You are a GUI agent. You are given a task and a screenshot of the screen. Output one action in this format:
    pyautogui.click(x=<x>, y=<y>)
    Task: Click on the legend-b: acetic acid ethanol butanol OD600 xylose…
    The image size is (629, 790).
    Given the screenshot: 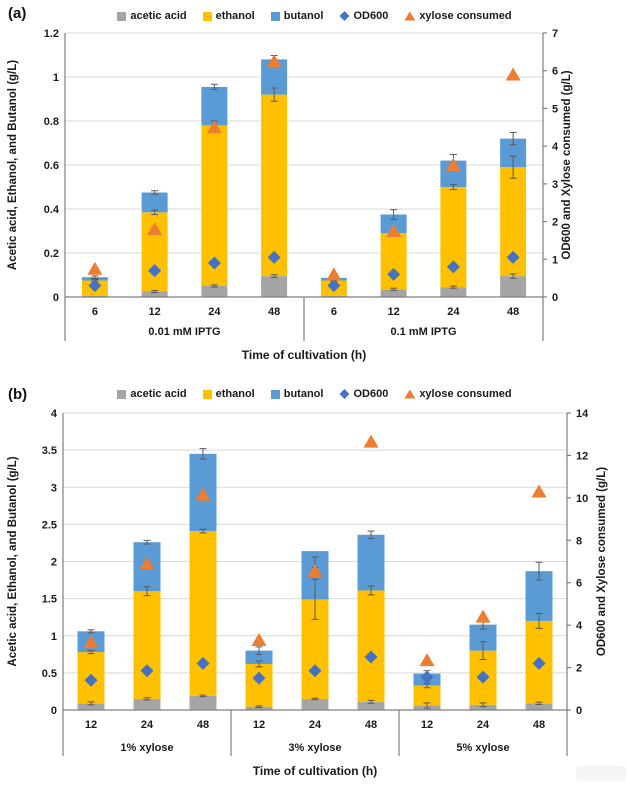 What is the action you would take?
    pyautogui.click(x=314, y=394)
    